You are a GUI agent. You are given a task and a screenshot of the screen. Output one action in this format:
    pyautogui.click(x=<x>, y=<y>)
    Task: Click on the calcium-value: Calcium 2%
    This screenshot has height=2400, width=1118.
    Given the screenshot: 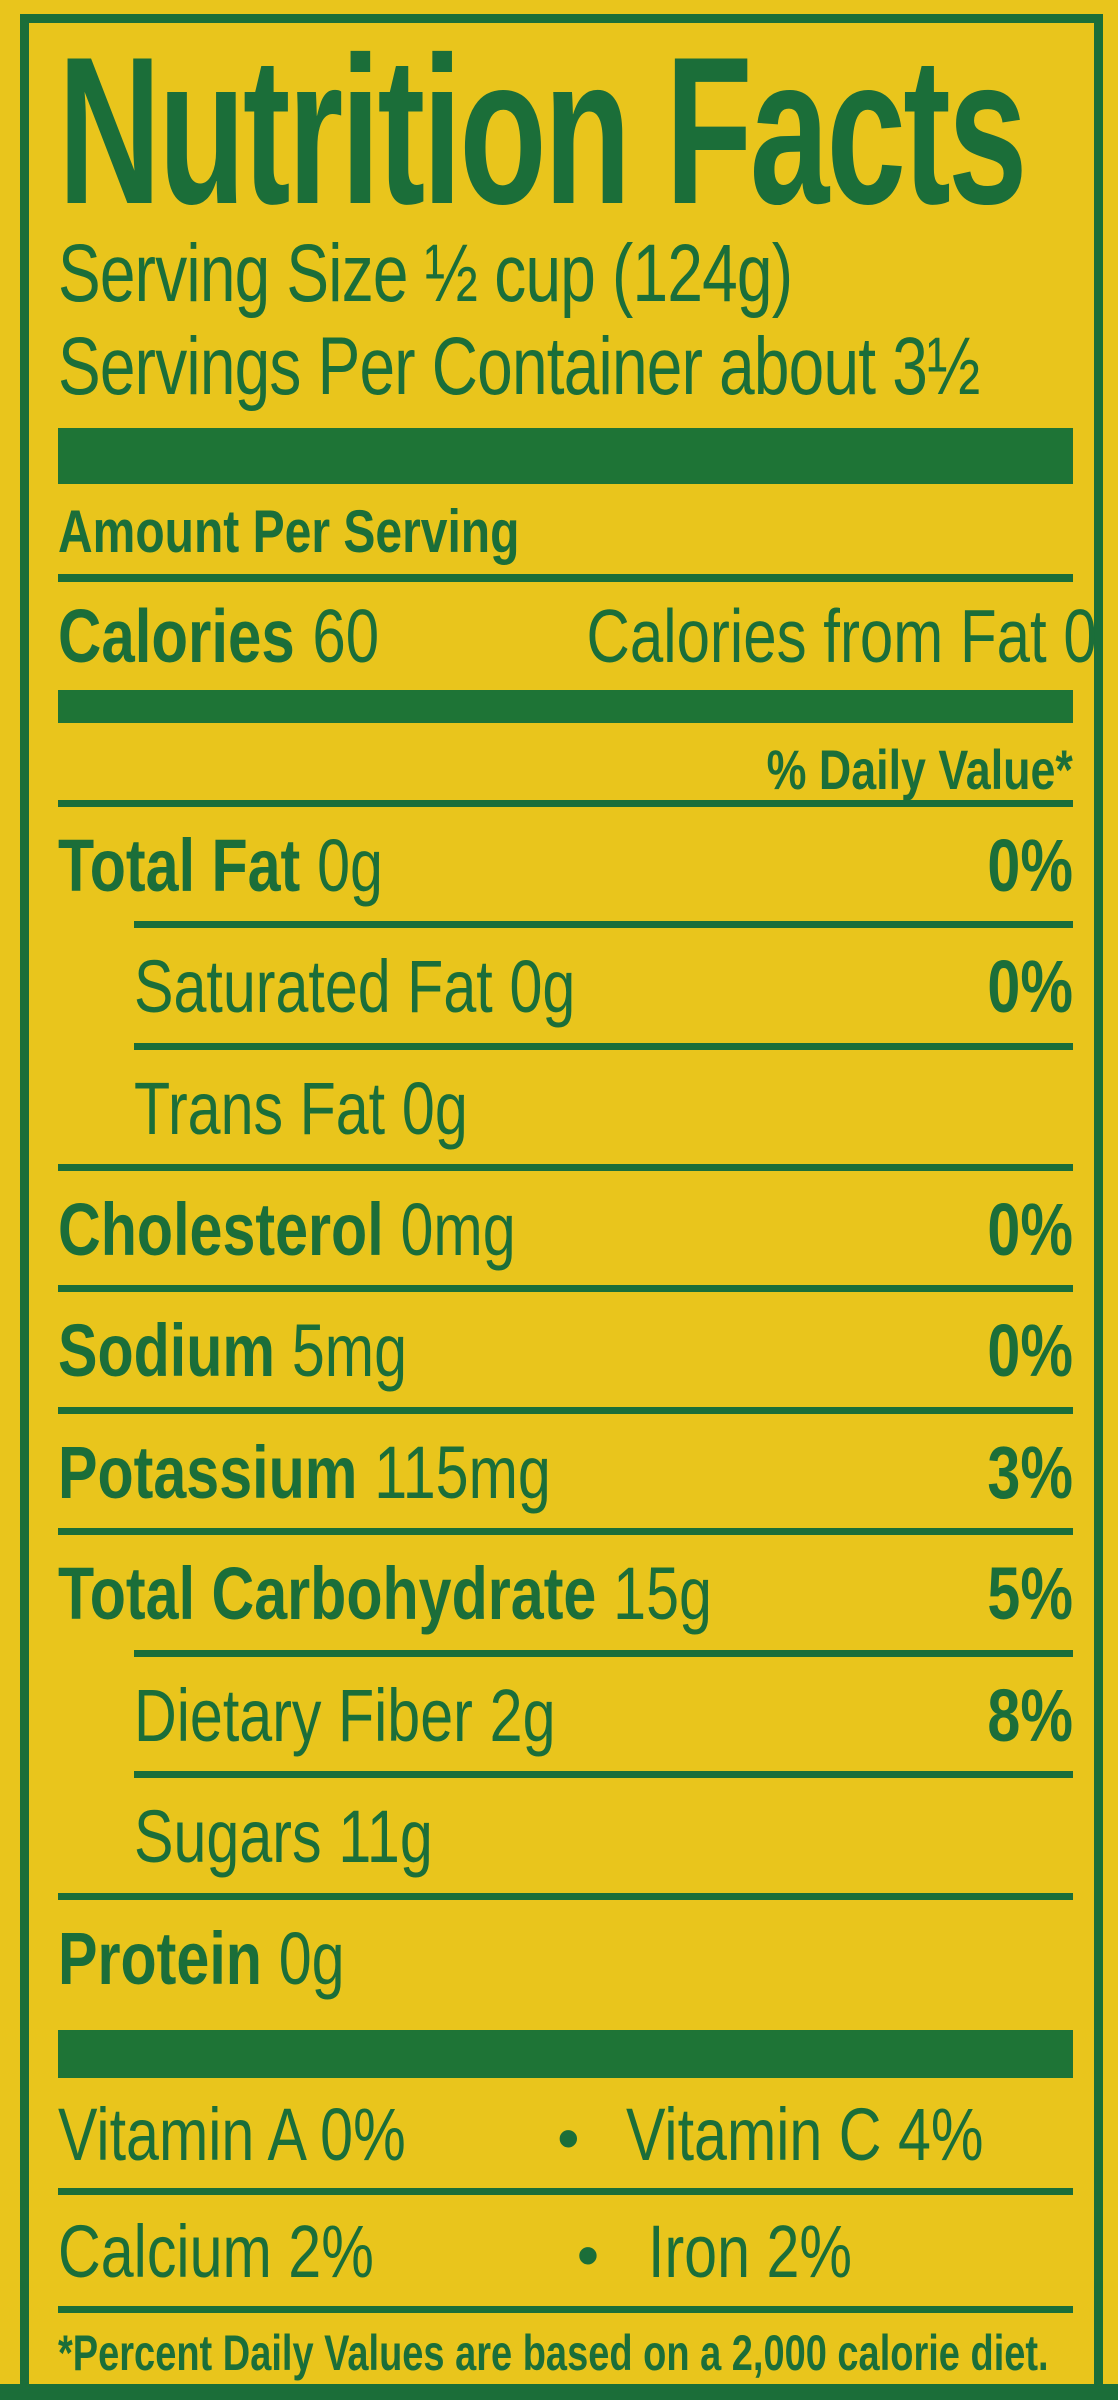 What is the action you would take?
    pyautogui.click(x=216, y=2252)
    